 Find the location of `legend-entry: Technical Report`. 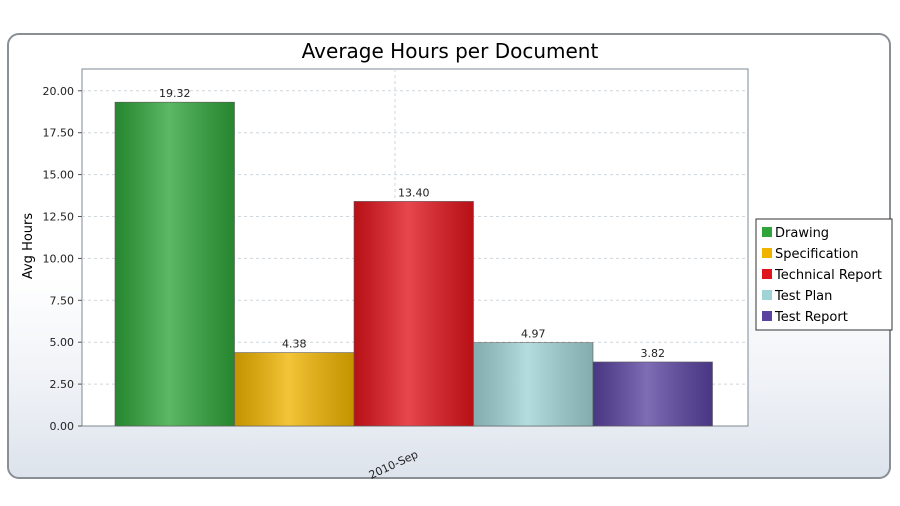

legend-entry: Technical Report is located at coordinates (828, 275).